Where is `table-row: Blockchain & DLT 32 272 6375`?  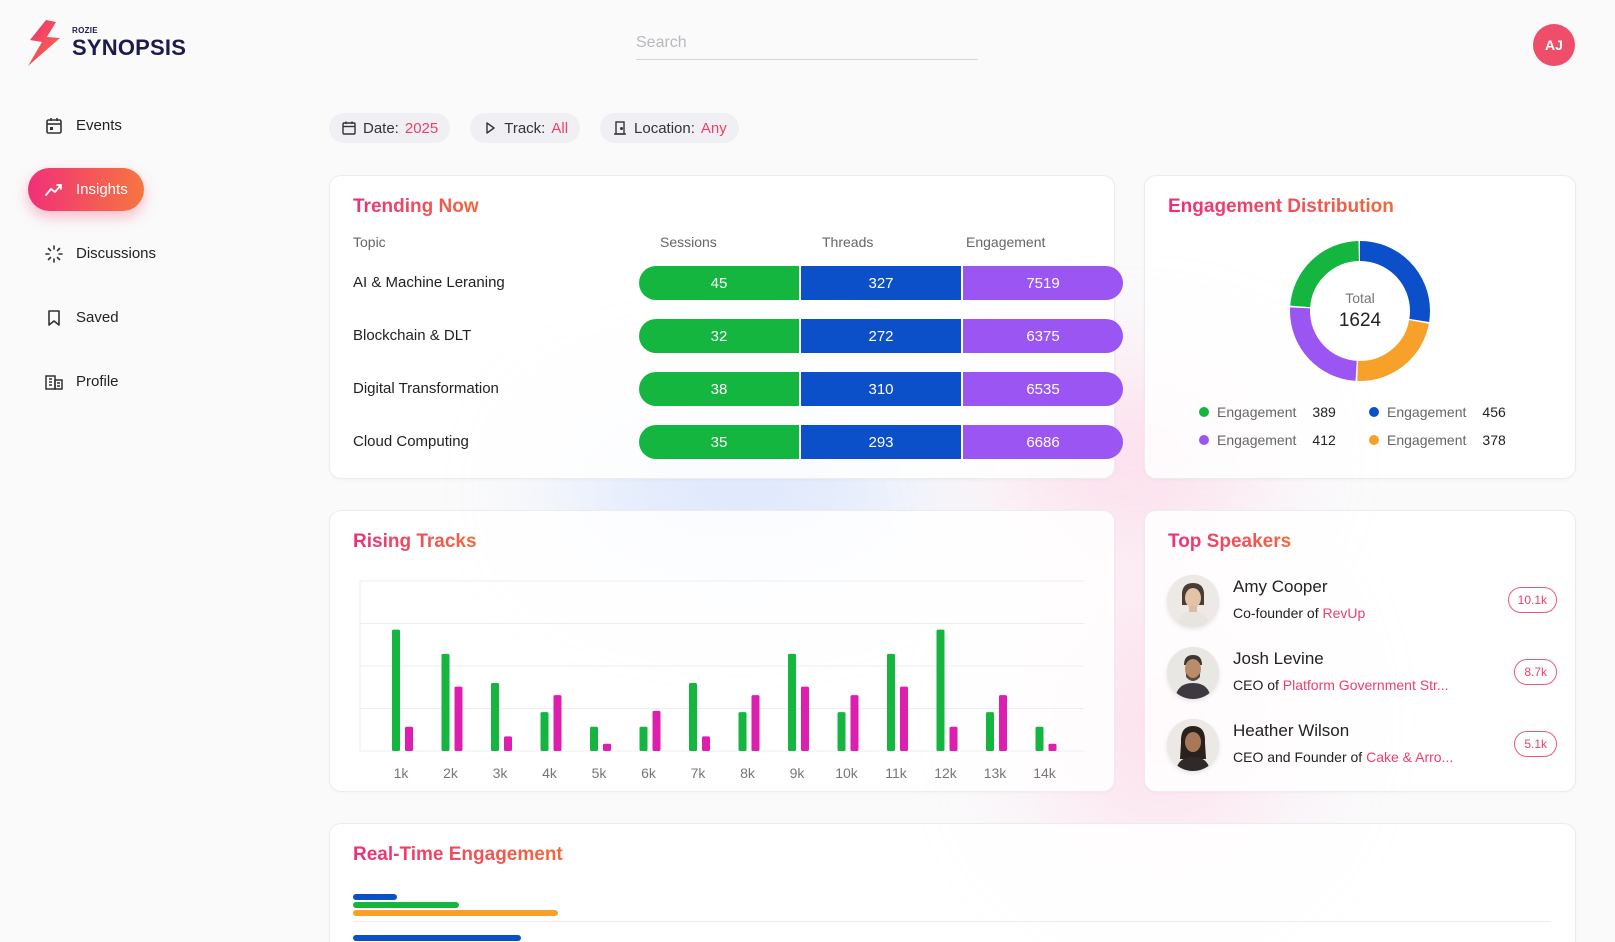 table-row: Blockchain & DLT 32 272 6375 is located at coordinates (738, 336).